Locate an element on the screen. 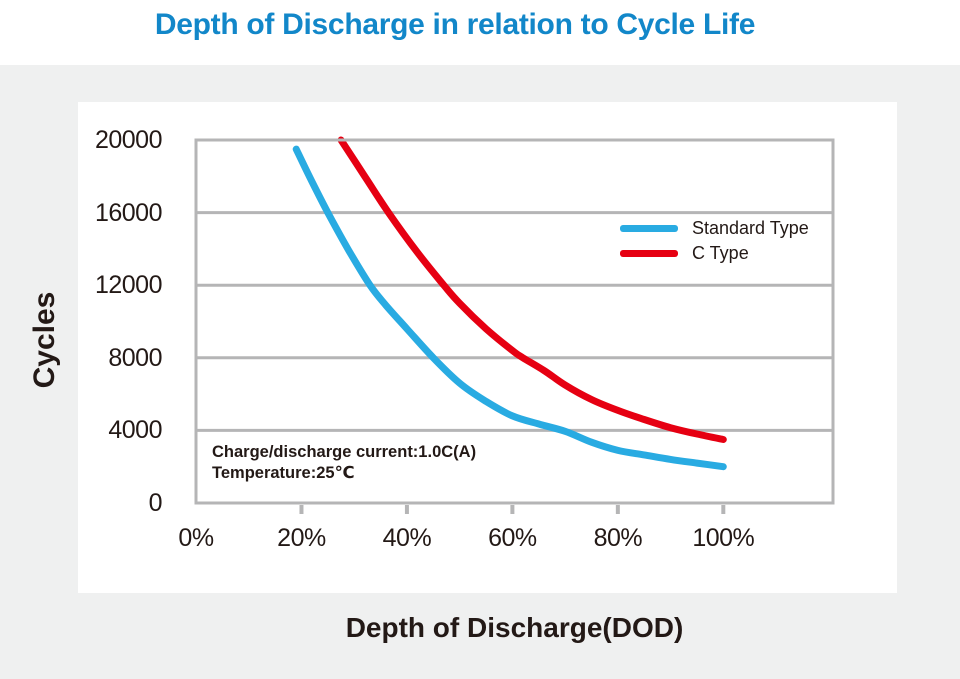 The height and width of the screenshot is (679, 960). legend: Standard Type C Type is located at coordinates (714, 241).